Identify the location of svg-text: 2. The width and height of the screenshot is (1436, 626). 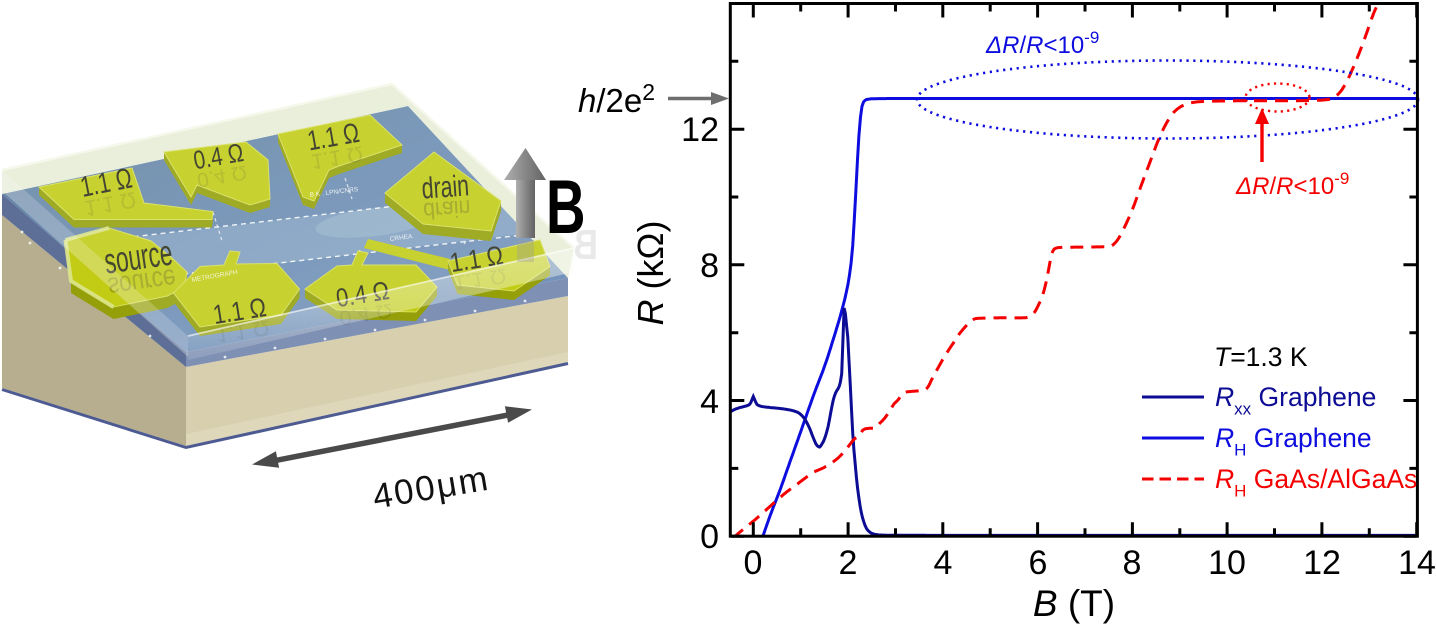
(848, 563).